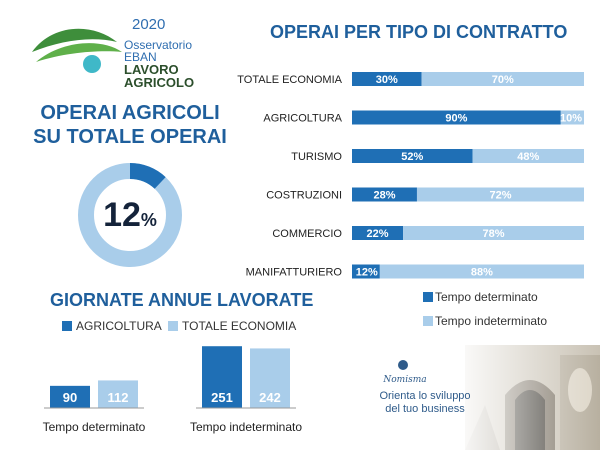 This screenshot has height=450, width=600. Describe the element at coordinates (119, 326) in the screenshot. I see `legend-label-agricoltura: AGRICOLTURA` at that location.